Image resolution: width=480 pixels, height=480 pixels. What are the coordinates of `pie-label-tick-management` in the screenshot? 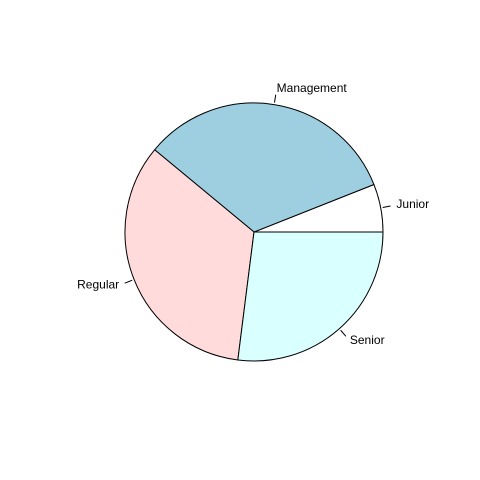 It's located at (275, 98).